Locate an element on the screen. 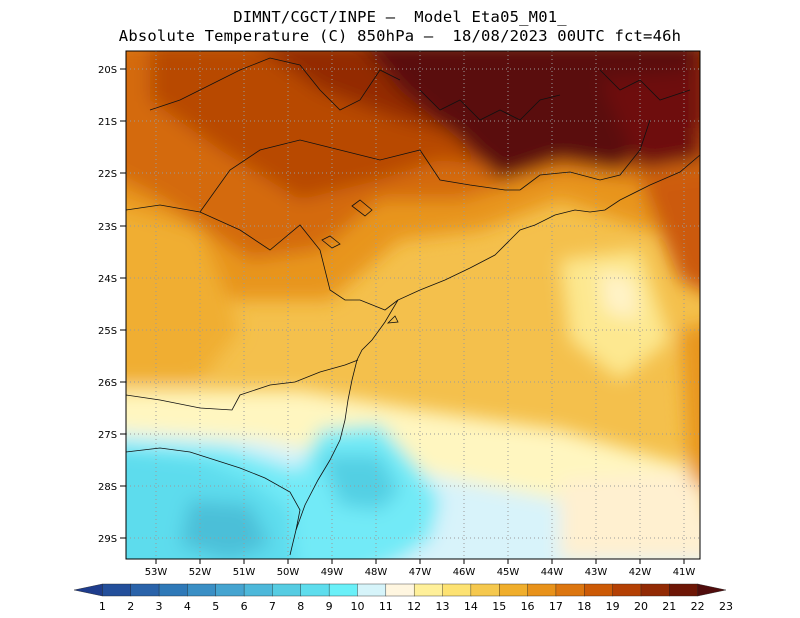 The width and height of the screenshot is (800, 618). colorbar-label: 10 is located at coordinates (357, 606).